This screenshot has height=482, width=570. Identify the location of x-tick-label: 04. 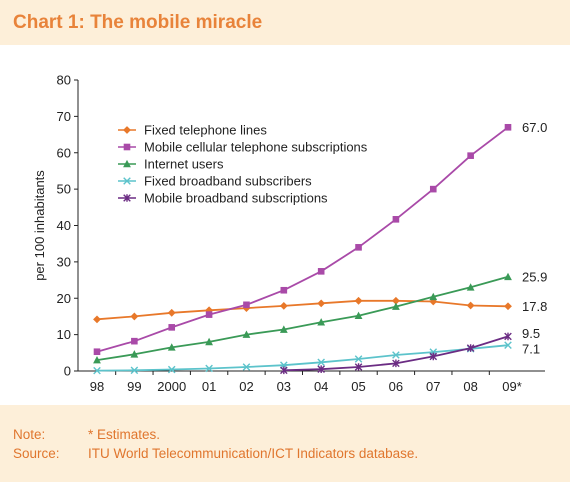
(321, 386).